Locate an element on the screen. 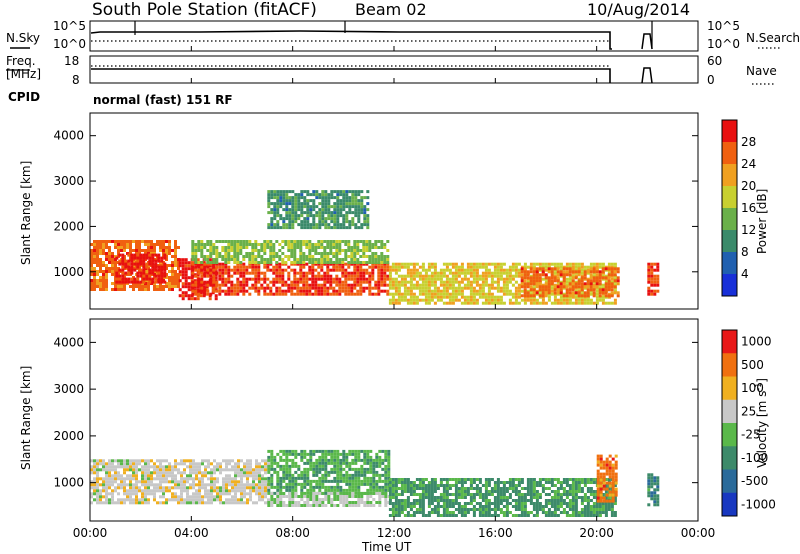 This screenshot has height=554, width=800. power-ytick-label: 1000 is located at coordinates (68, 272).